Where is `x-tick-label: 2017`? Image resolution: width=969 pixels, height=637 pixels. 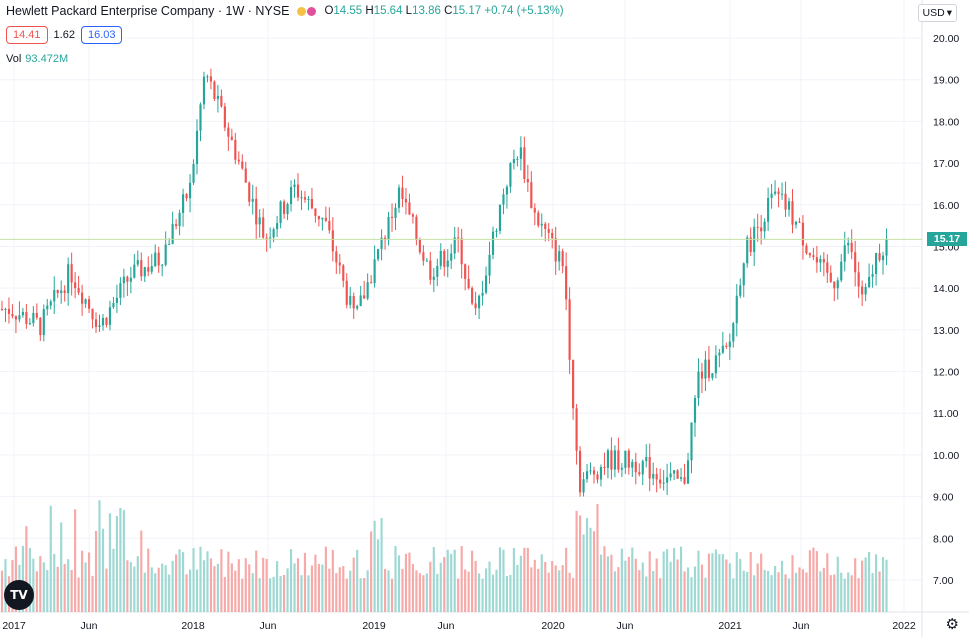
x-tick-label: 2017 is located at coordinates (14, 626).